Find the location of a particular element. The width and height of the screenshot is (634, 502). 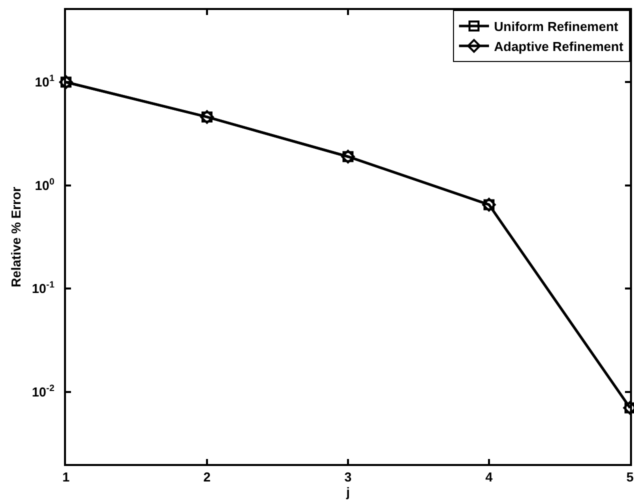

legend-label: Adaptive Refinement is located at coordinates (559, 46).